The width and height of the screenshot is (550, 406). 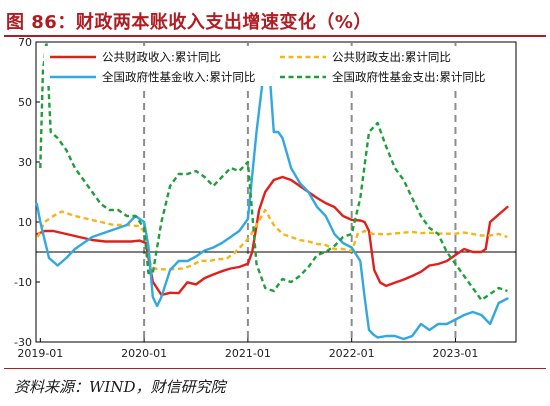 I want to click on legend-label-s1: 公共财政收入:累计同比, so click(x=161, y=57).